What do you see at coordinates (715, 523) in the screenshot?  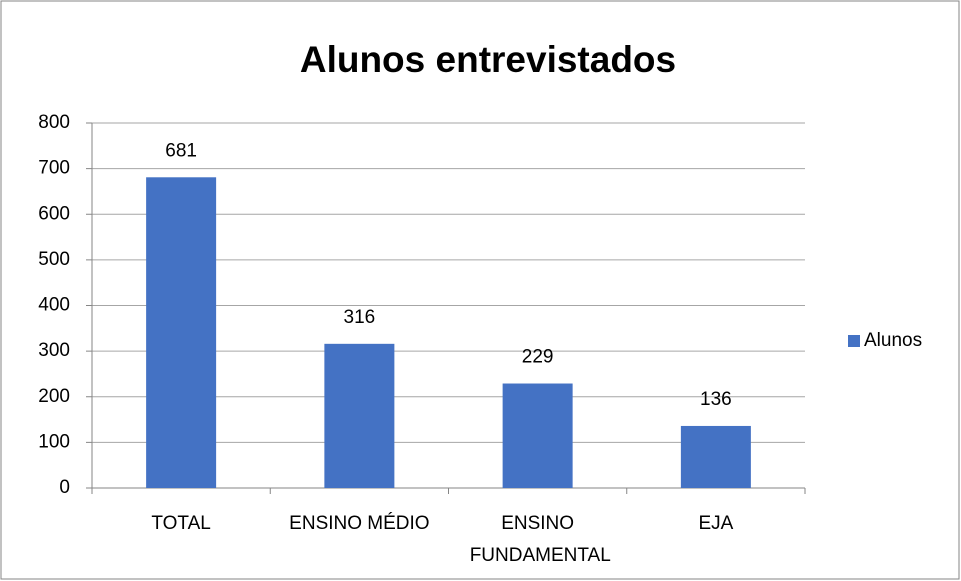 I see `x-tick-label: EJA` at bounding box center [715, 523].